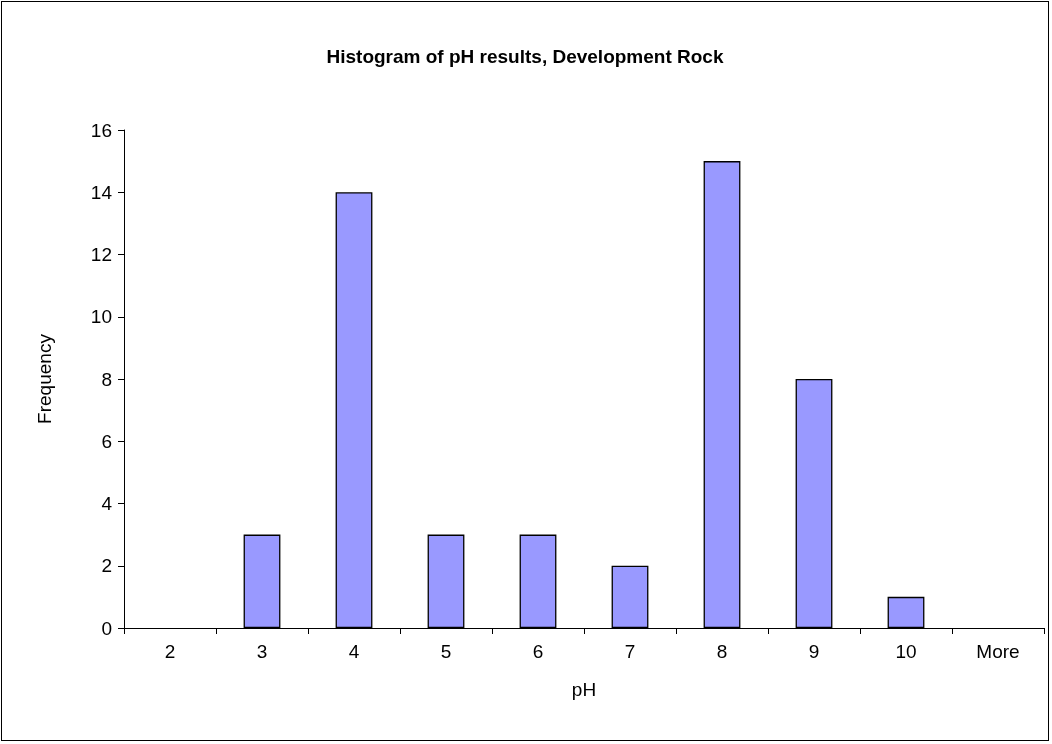  What do you see at coordinates (106, 628) in the screenshot?
I see `y-tick-label: 0` at bounding box center [106, 628].